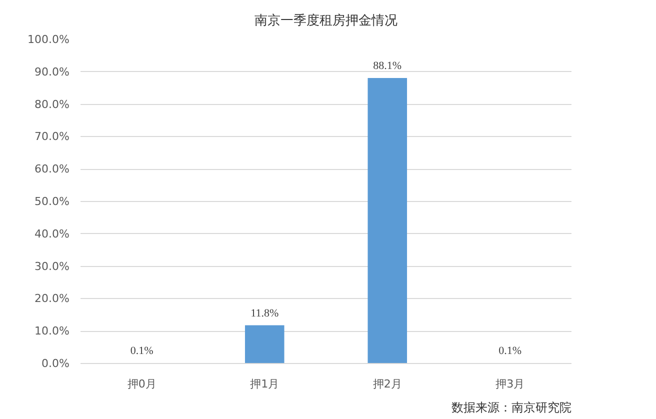  I want to click on x-tick-label: 押3月, so click(510, 384).